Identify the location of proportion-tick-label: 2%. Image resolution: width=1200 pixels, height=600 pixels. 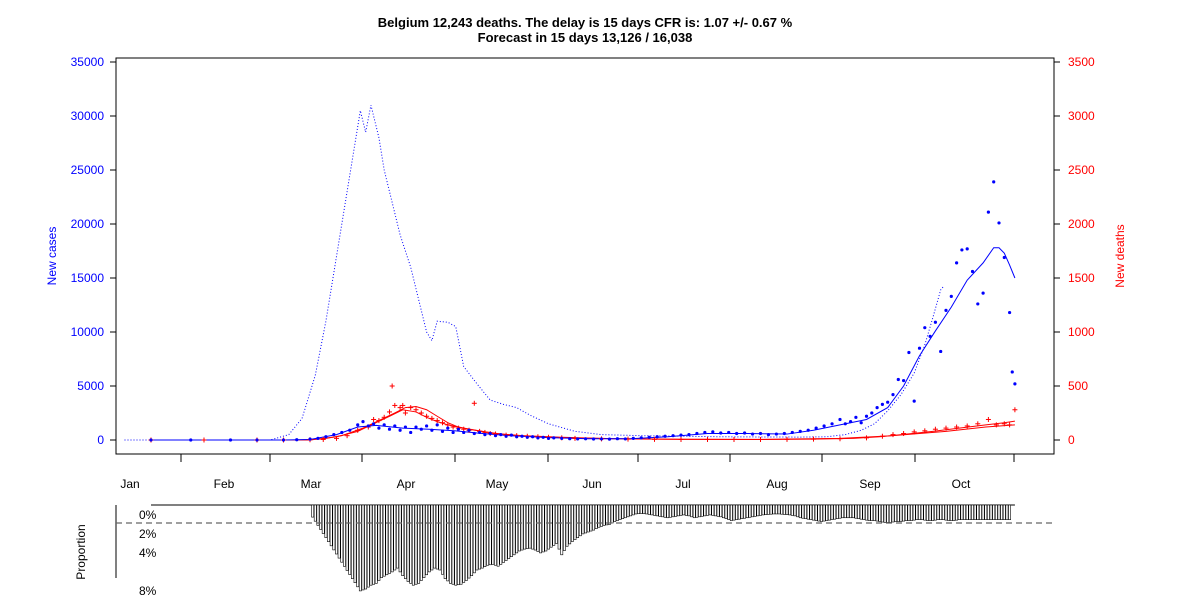
(148, 534).